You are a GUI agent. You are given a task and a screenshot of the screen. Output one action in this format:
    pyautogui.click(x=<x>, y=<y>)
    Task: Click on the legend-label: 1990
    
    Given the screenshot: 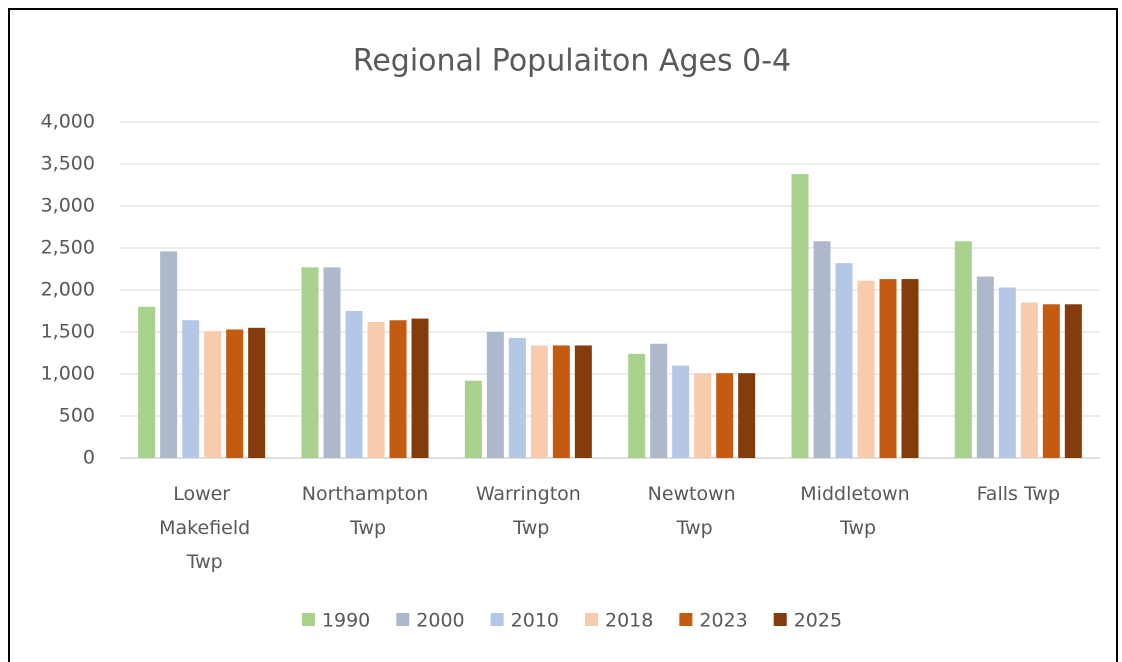 What is the action you would take?
    pyautogui.click(x=346, y=621)
    